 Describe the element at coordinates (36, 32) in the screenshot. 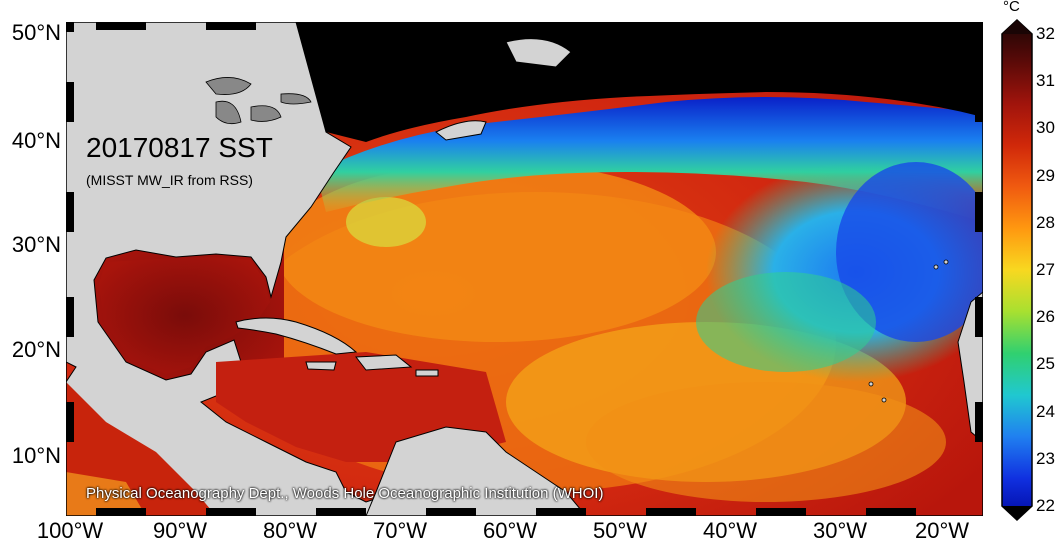

I see `lat-label-50n: 50°N` at that location.